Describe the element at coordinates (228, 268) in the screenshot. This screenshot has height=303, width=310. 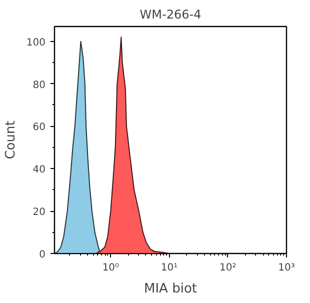
I see `x-tick-label: 10²` at that location.